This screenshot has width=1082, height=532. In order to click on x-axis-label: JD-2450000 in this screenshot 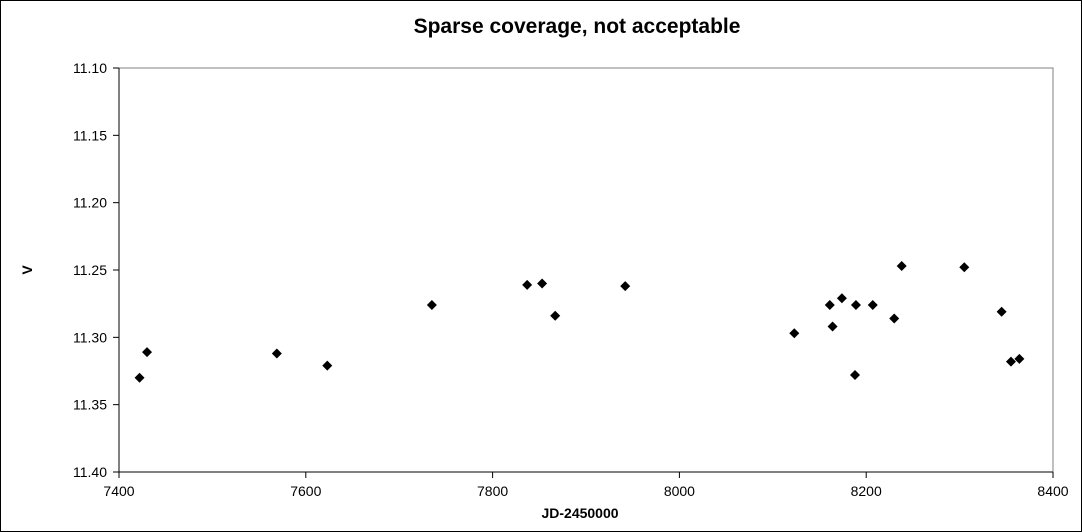, I will do `click(579, 513)`.